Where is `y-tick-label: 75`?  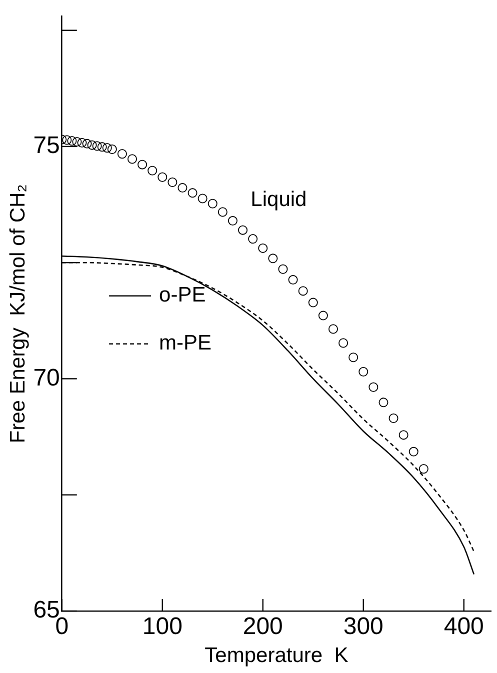
y-tick-label: 75 is located at coordinates (46, 146).